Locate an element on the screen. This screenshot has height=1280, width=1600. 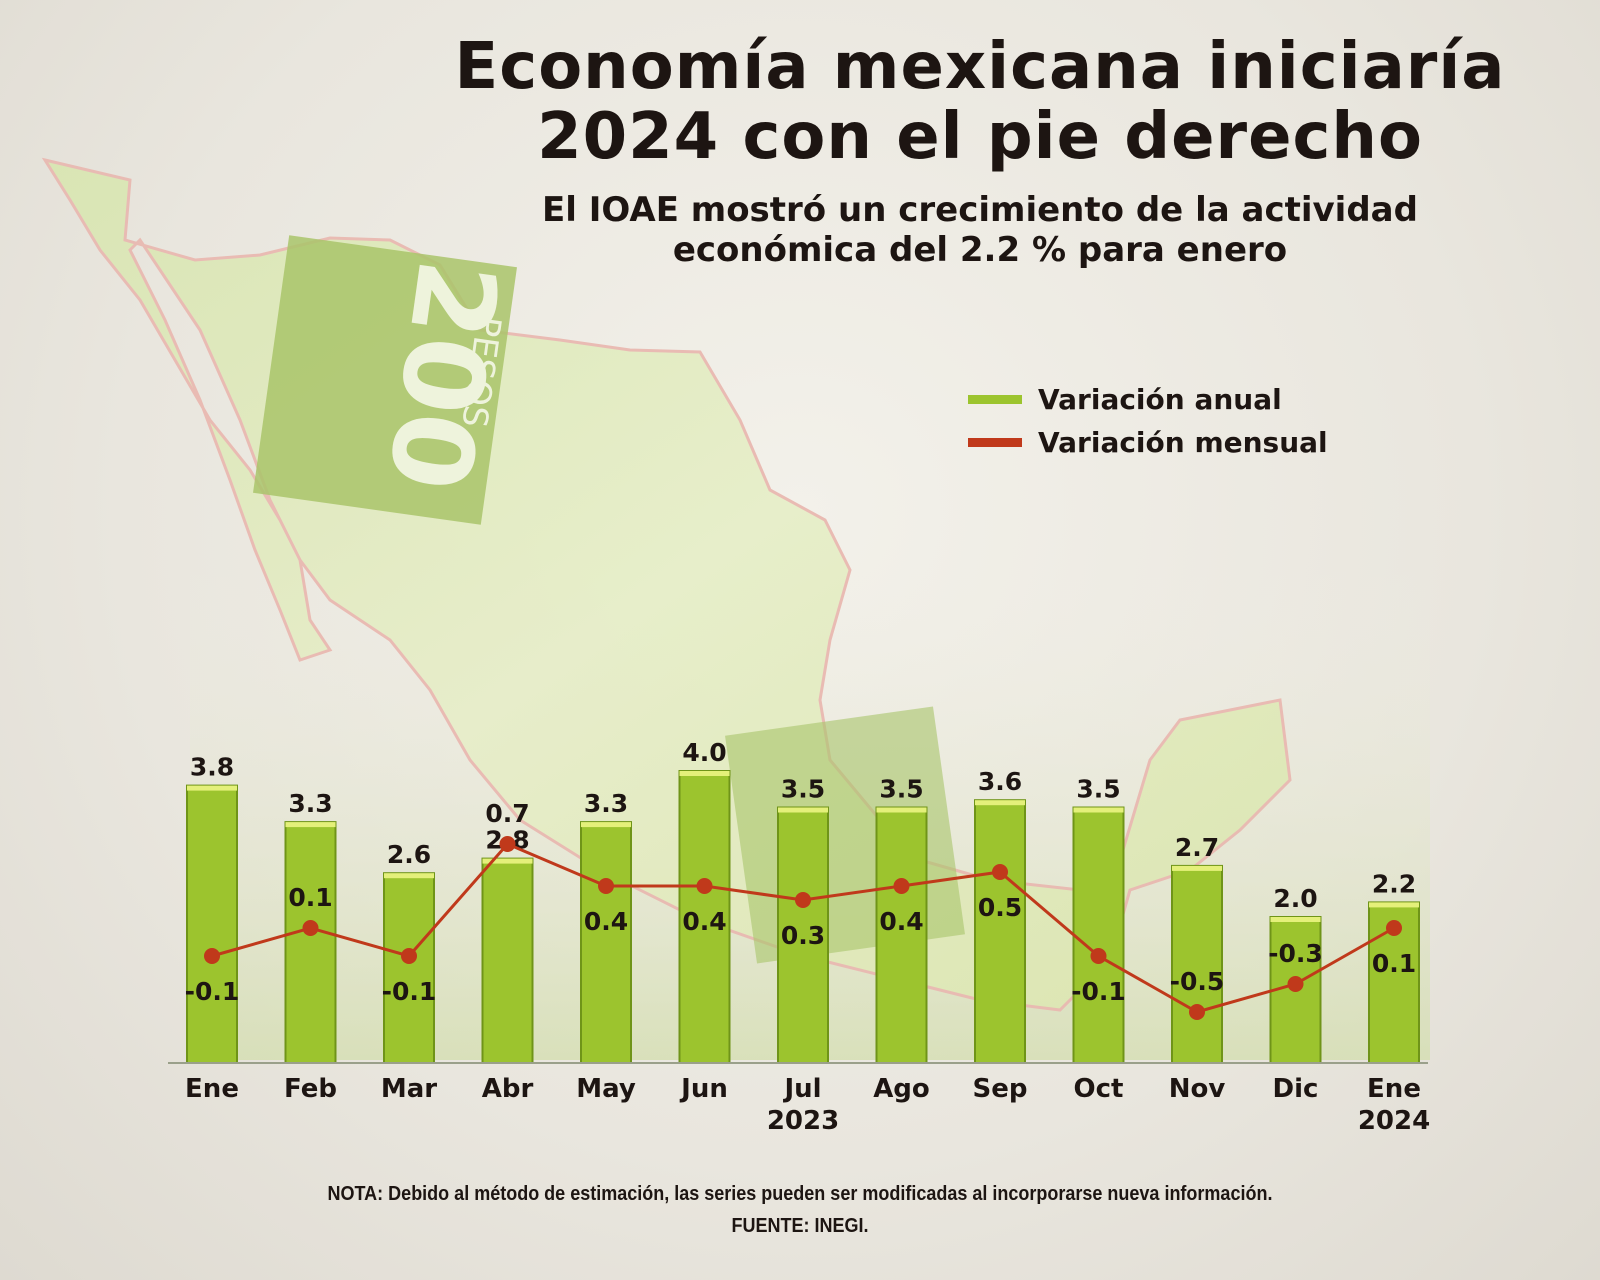
x-tick-label-4: May is located at coordinates (606, 1089).